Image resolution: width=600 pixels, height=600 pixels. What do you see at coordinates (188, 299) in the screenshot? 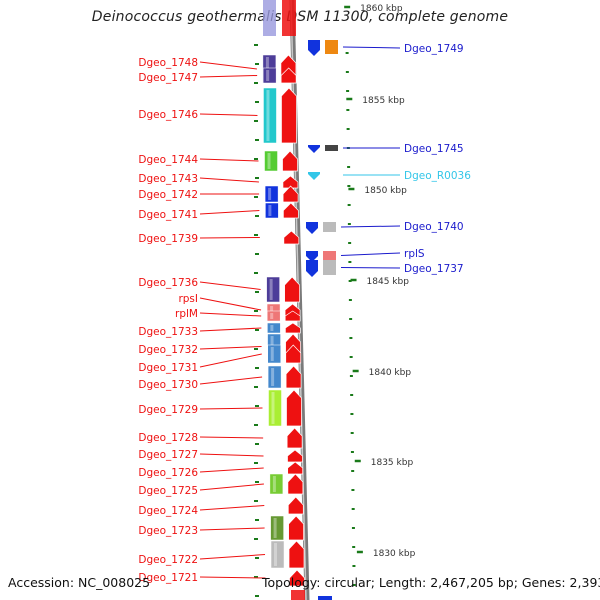
I see `gene-label: rpsI` at bounding box center [188, 299].